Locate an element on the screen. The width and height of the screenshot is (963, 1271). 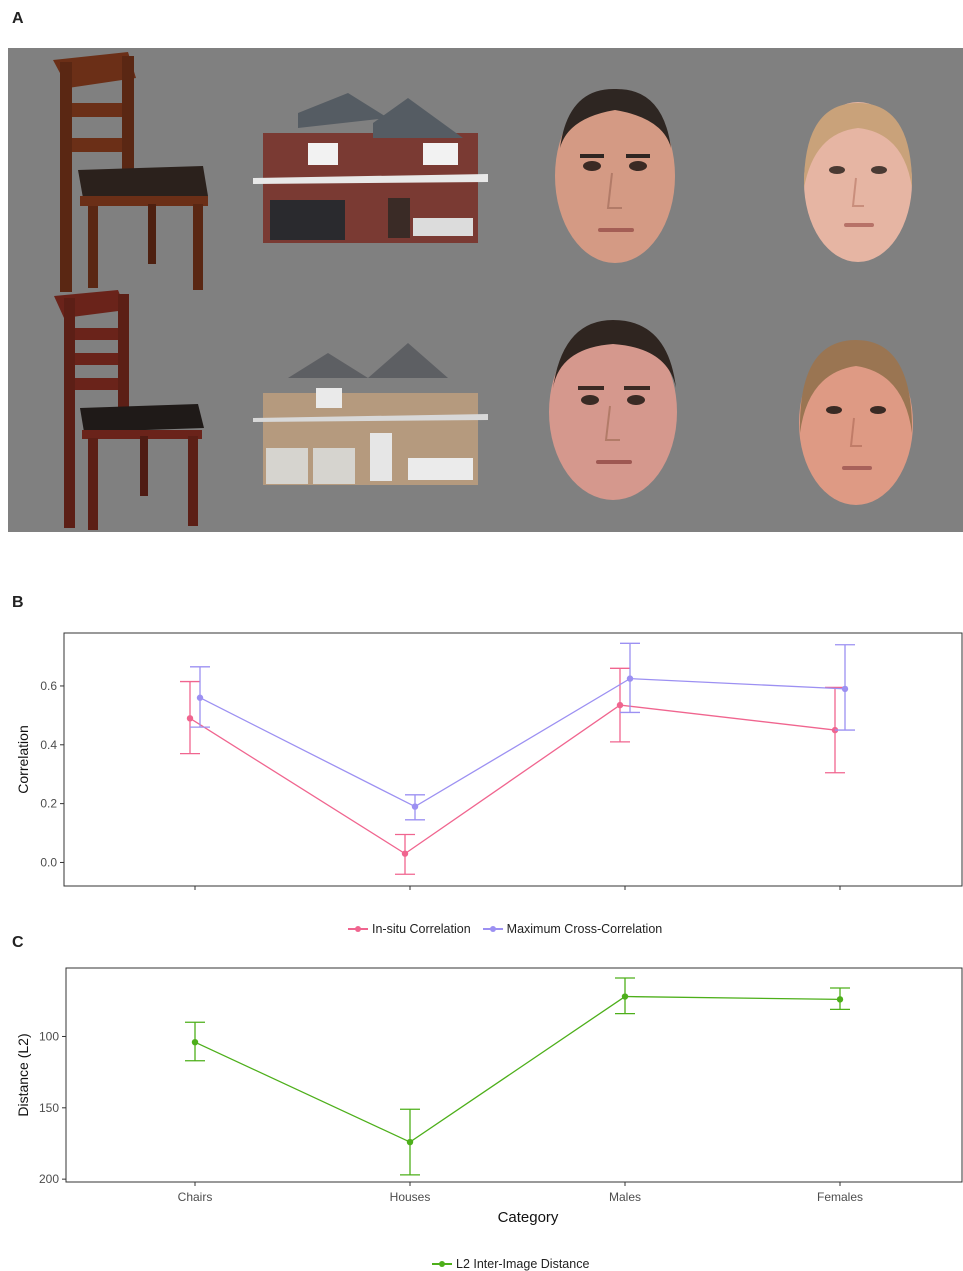
distance-legend: L2 Inter-Image Distance is located at coordinates (516, 1264).